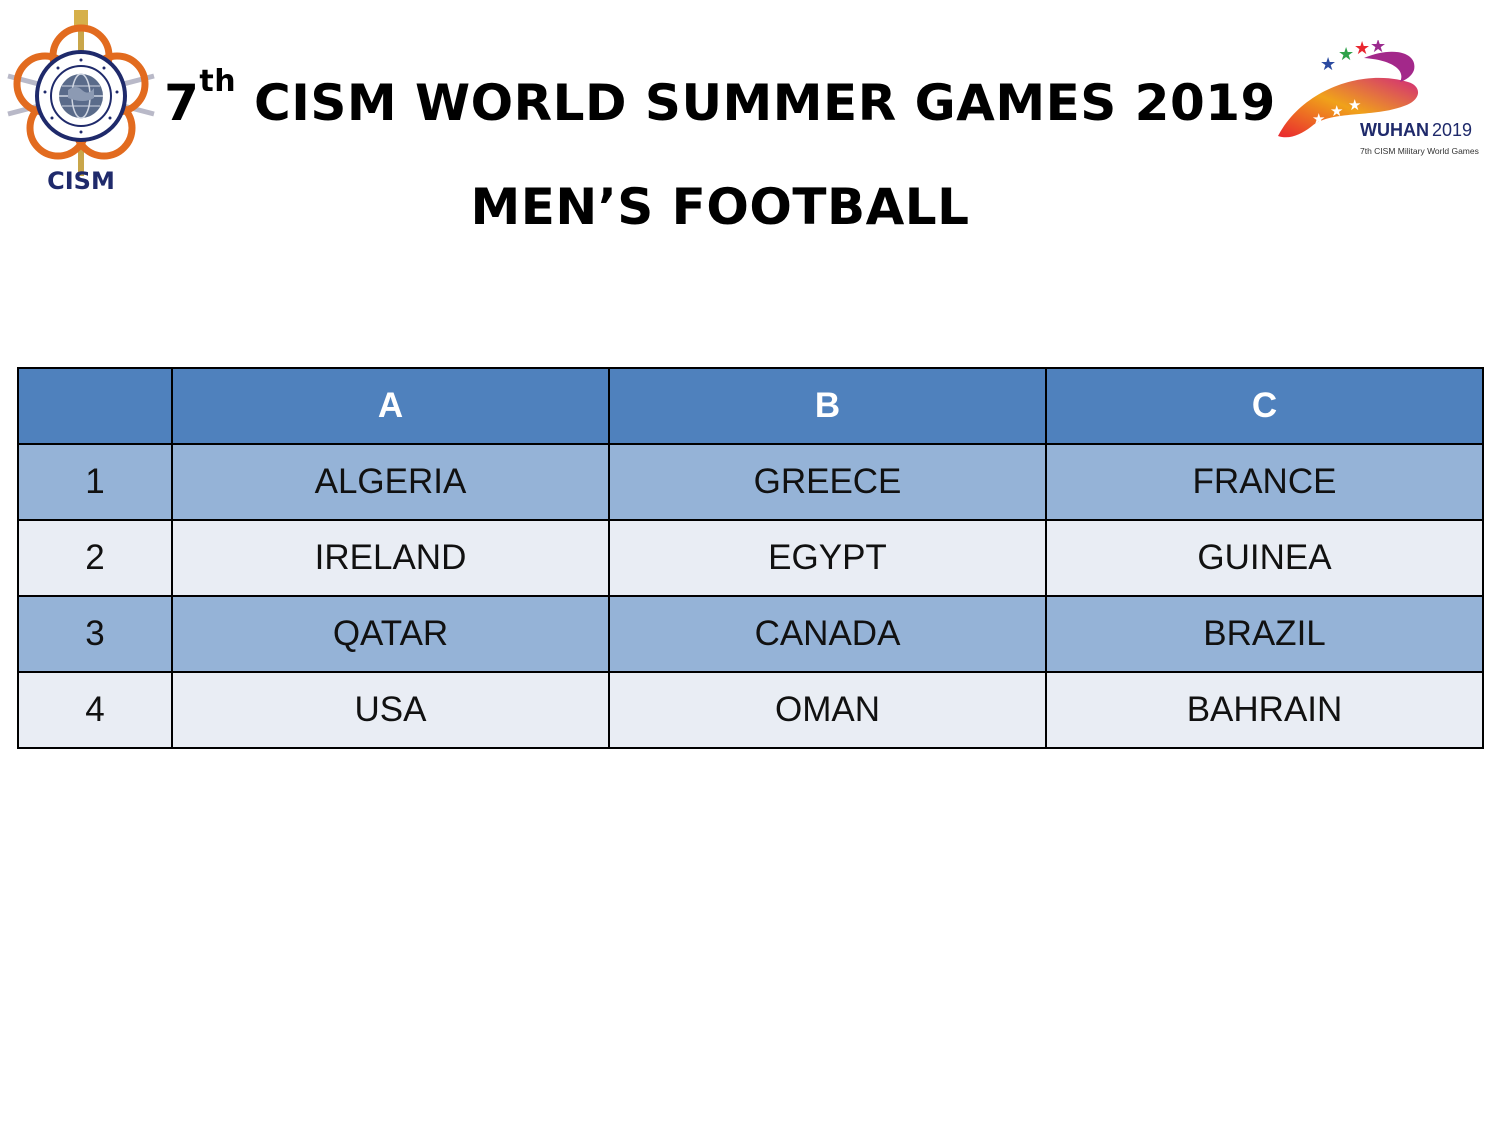  I want to click on page-title: 7th CISM WORLD SUMMER GAMES 2019, so click(720, 101).